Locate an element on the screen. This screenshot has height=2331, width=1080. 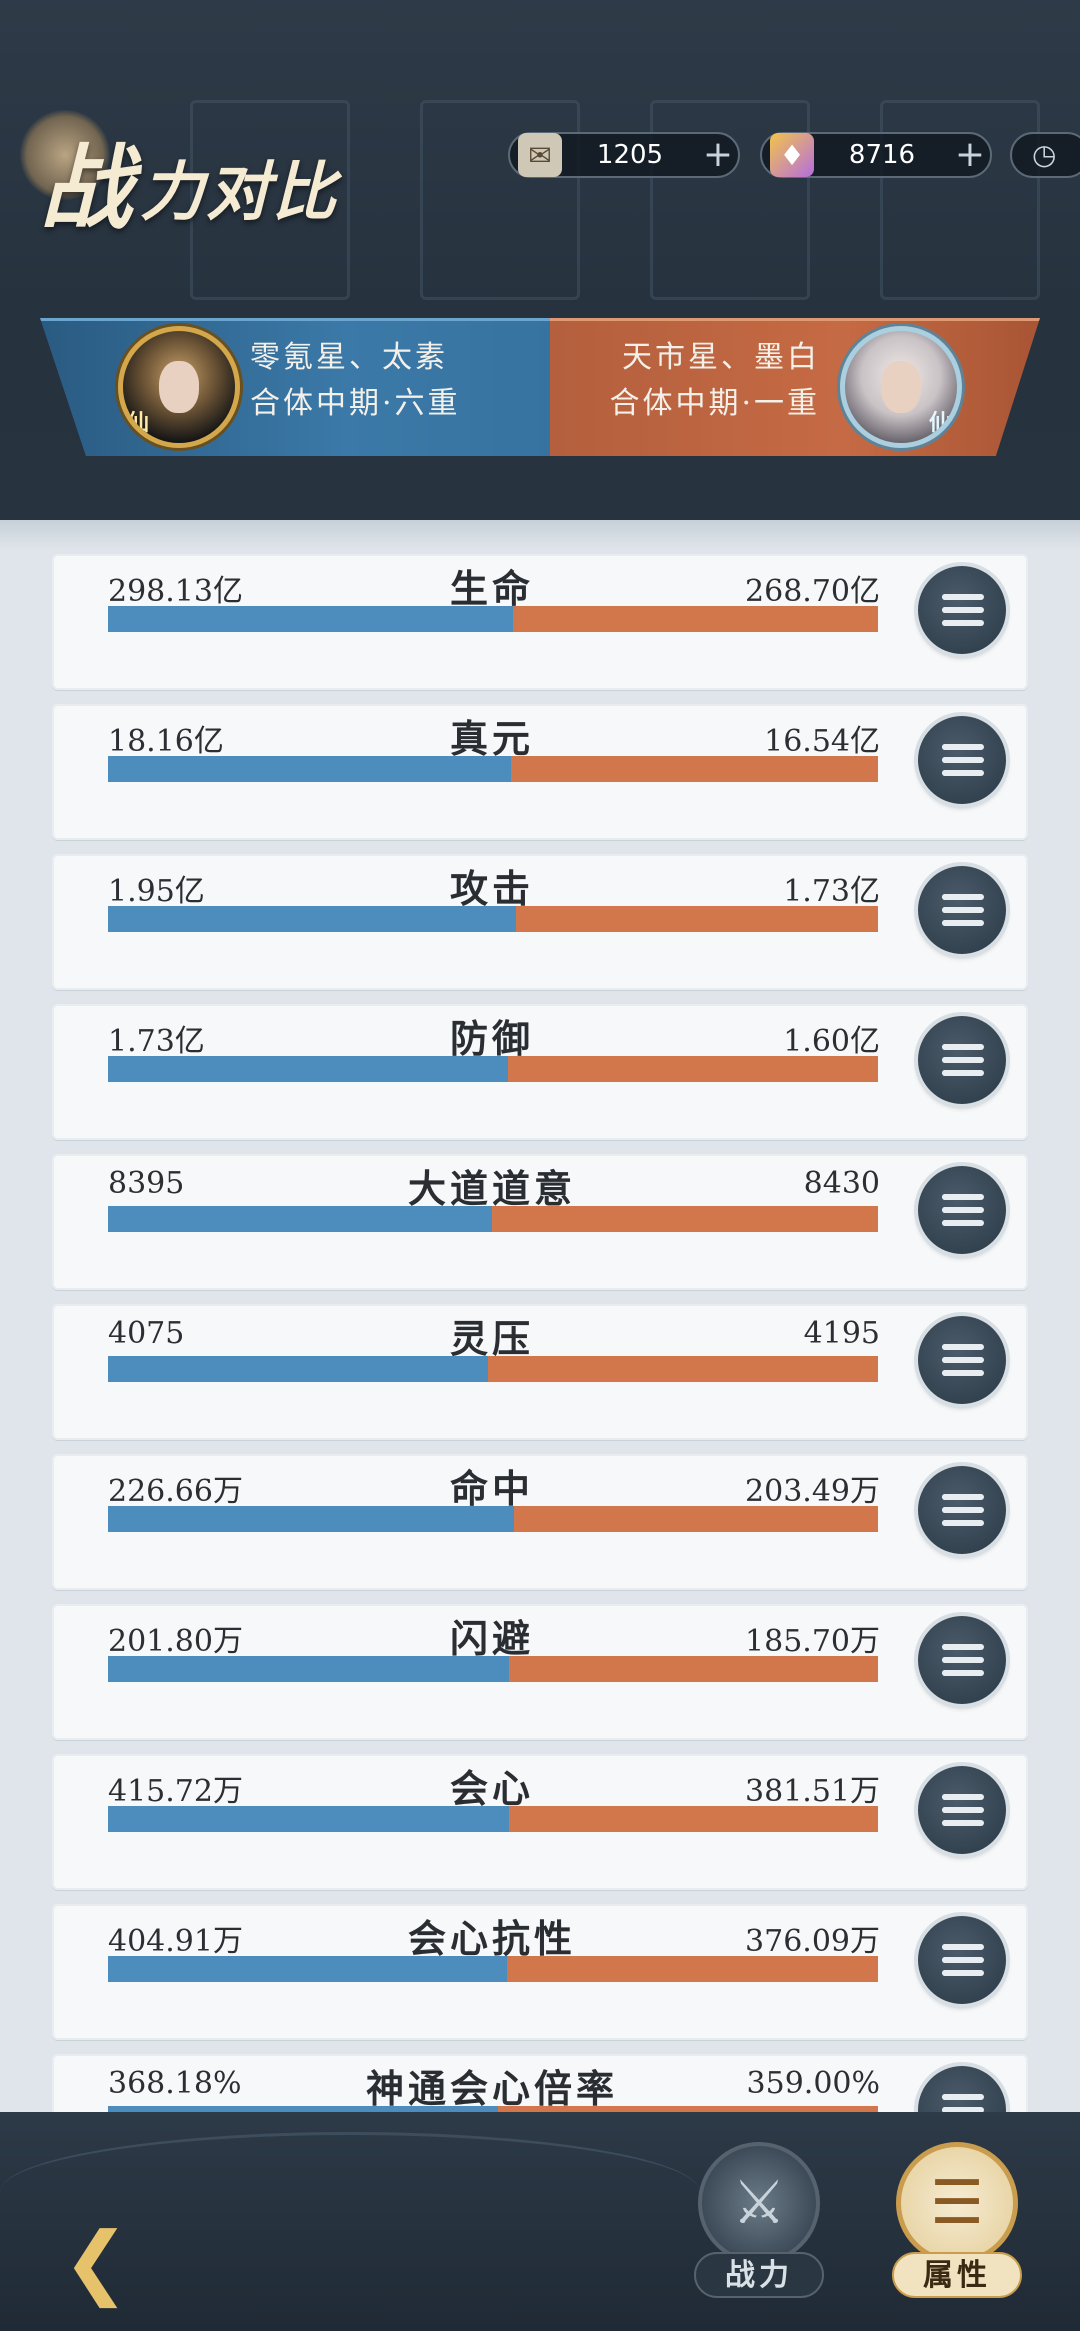
stat-right-value: 8430 is located at coordinates (841, 1183).